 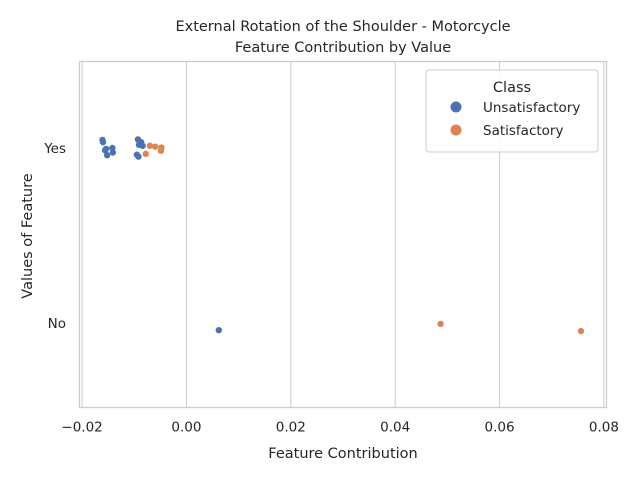 What do you see at coordinates (81, 428) in the screenshot?
I see `x-tick-label: −0.02` at bounding box center [81, 428].